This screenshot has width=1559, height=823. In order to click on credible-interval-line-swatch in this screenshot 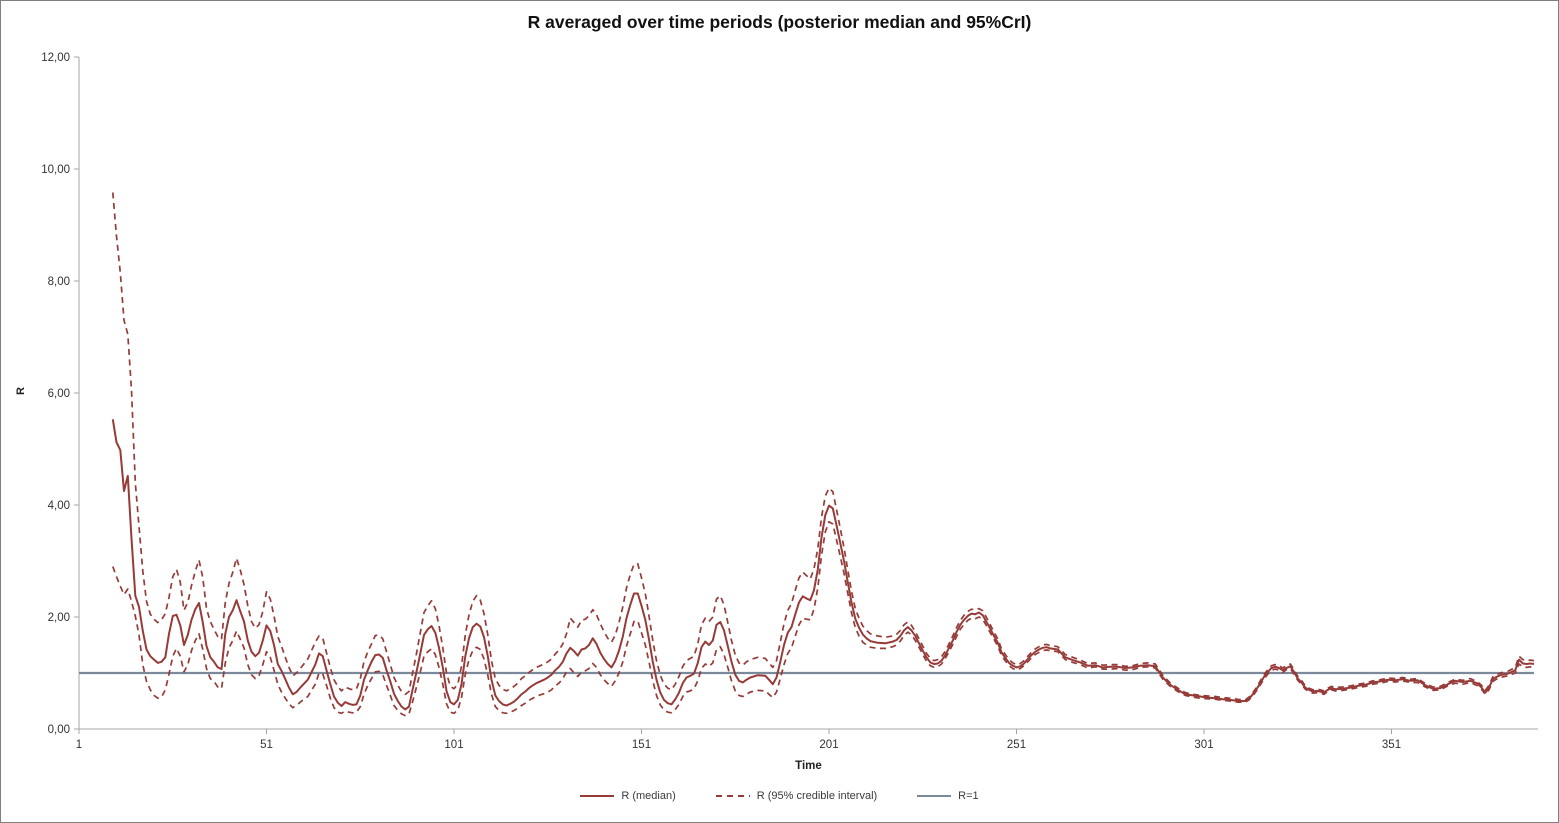, I will do `click(732, 796)`.